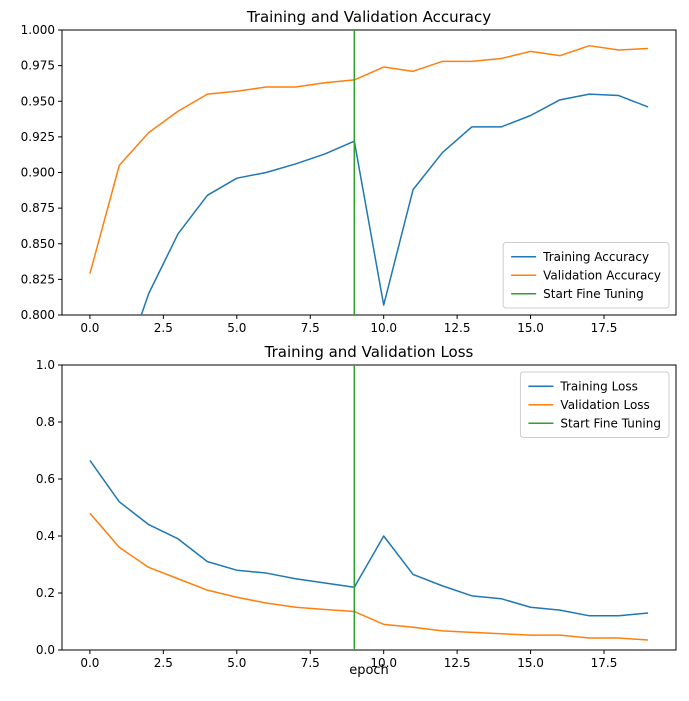  Describe the element at coordinates (38, 66) in the screenshot. I see `y-tick-label: 0.975` at that location.